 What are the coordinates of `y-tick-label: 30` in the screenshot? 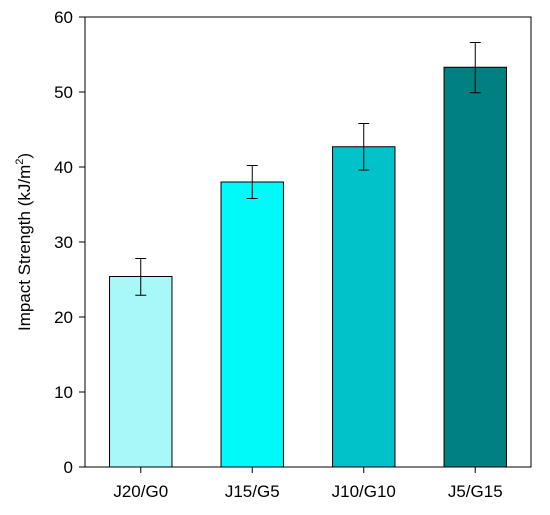 It's located at (63, 242).